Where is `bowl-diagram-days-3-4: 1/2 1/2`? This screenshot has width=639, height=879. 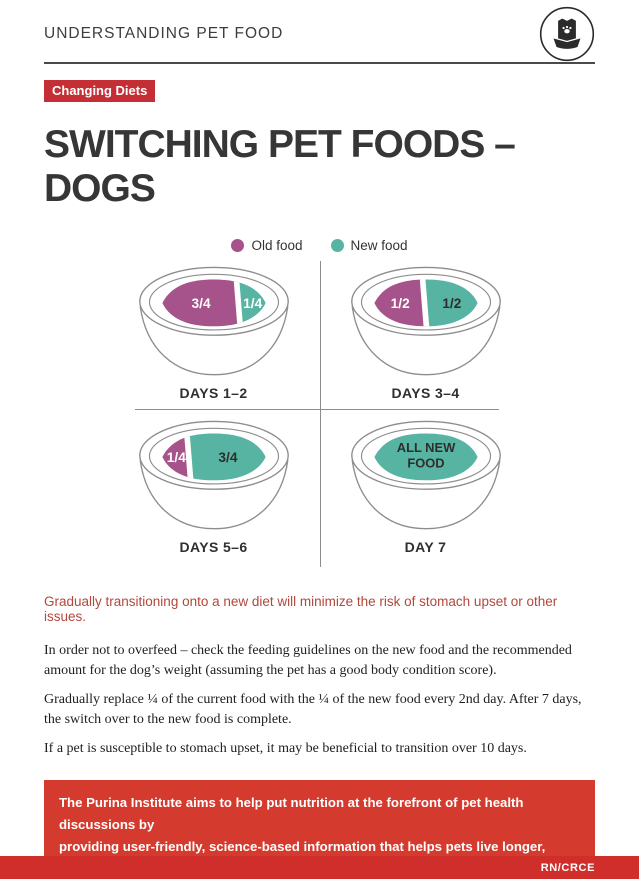
bowl-diagram-days-3-4: 1/2 1/2 is located at coordinates (425, 321).